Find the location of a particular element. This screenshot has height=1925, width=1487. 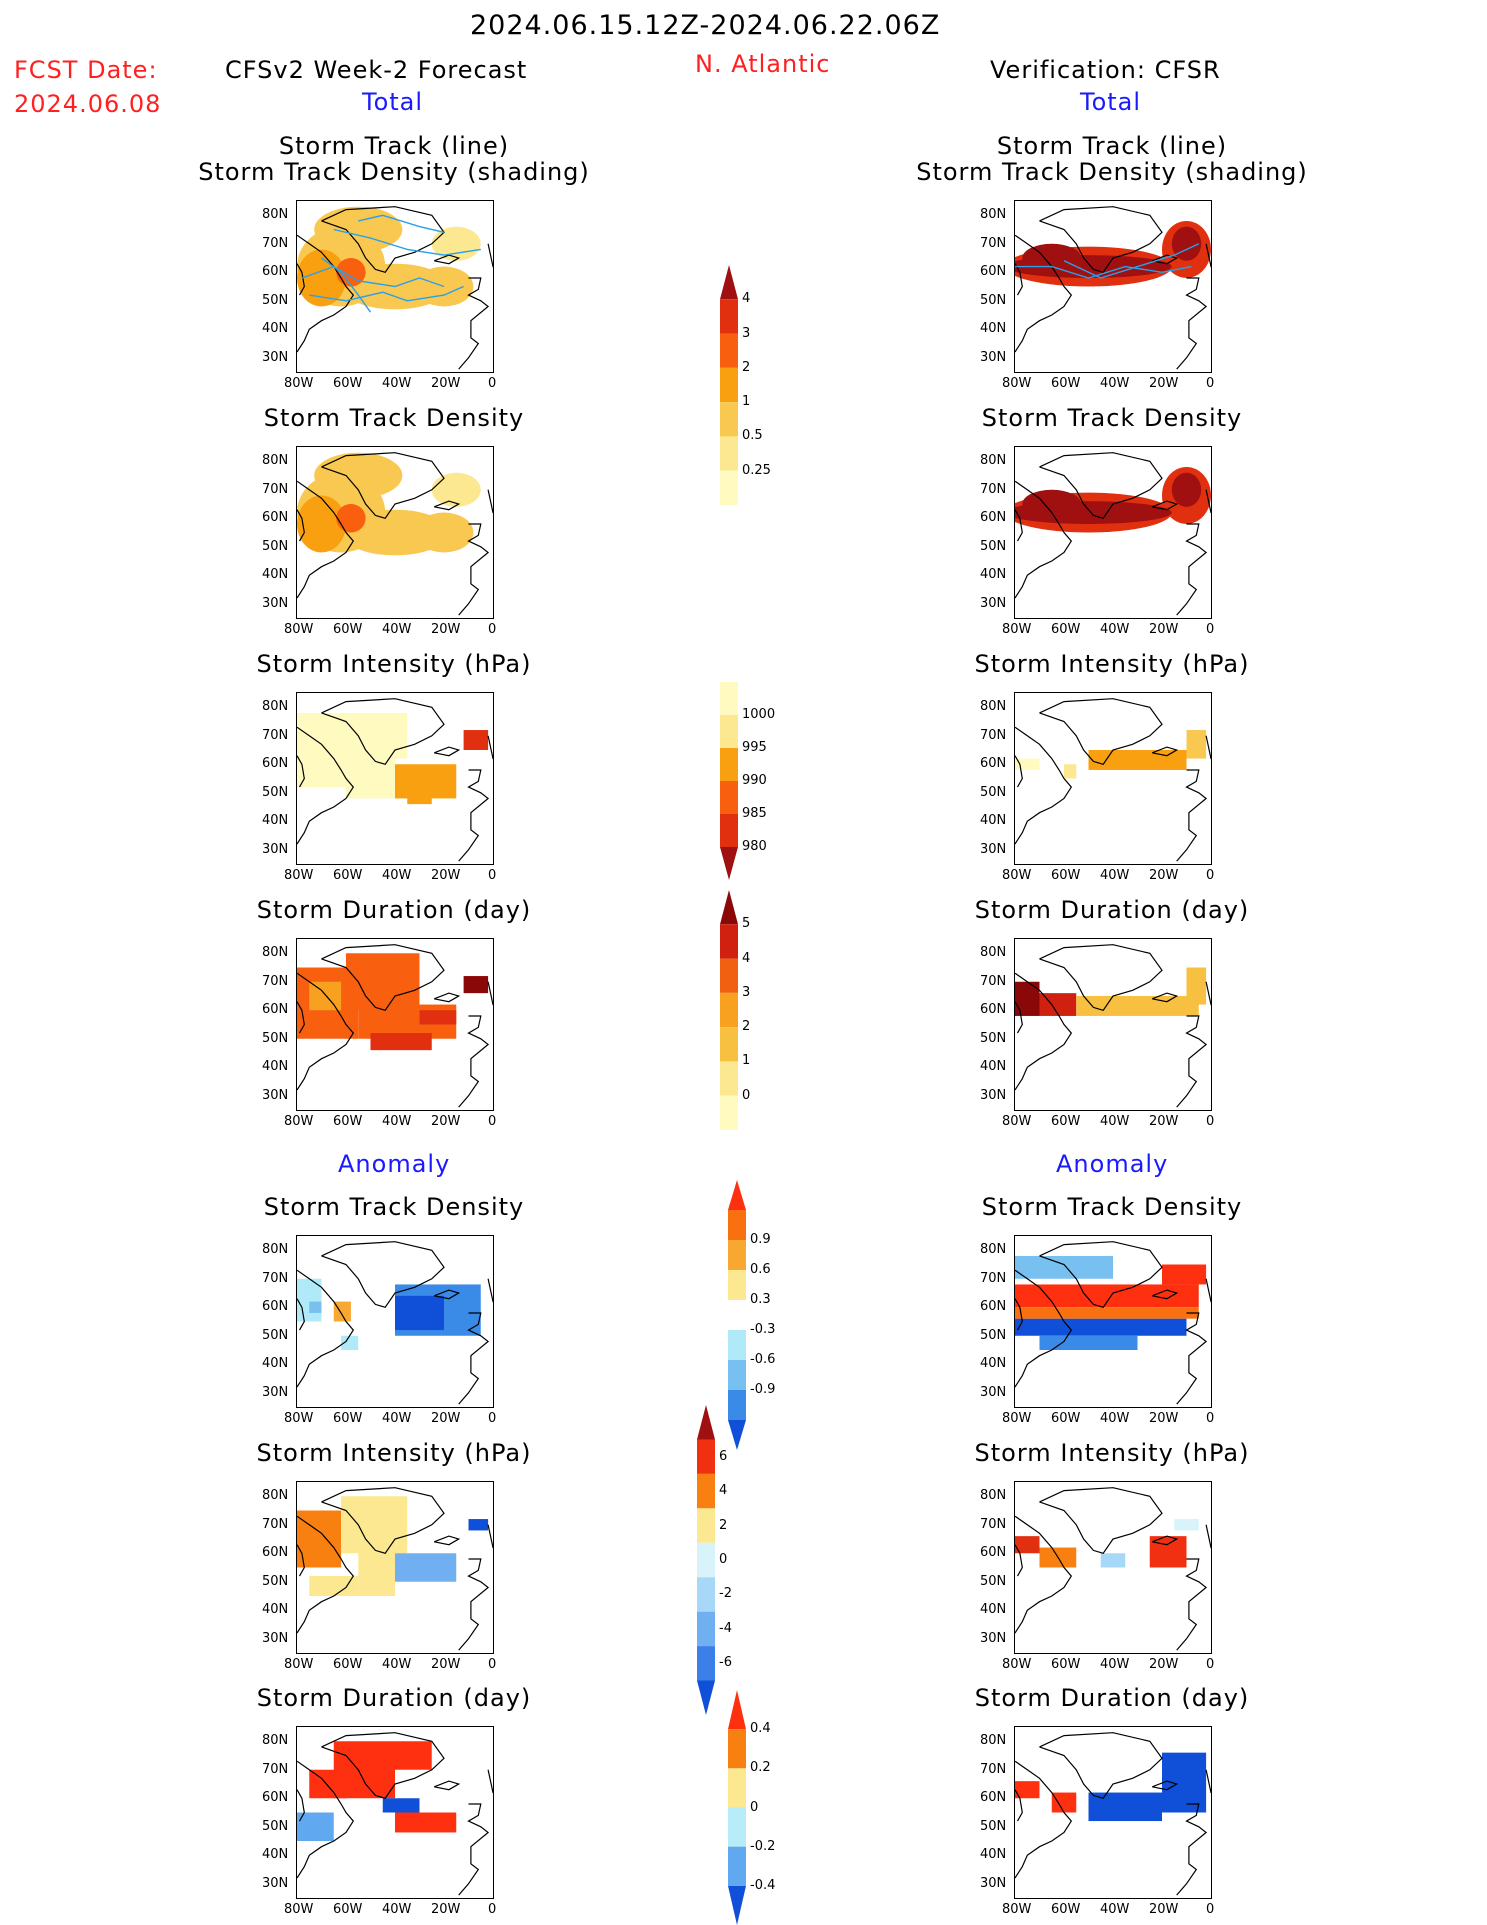

colorbar-tick-label: 1000 is located at coordinates (759, 714).